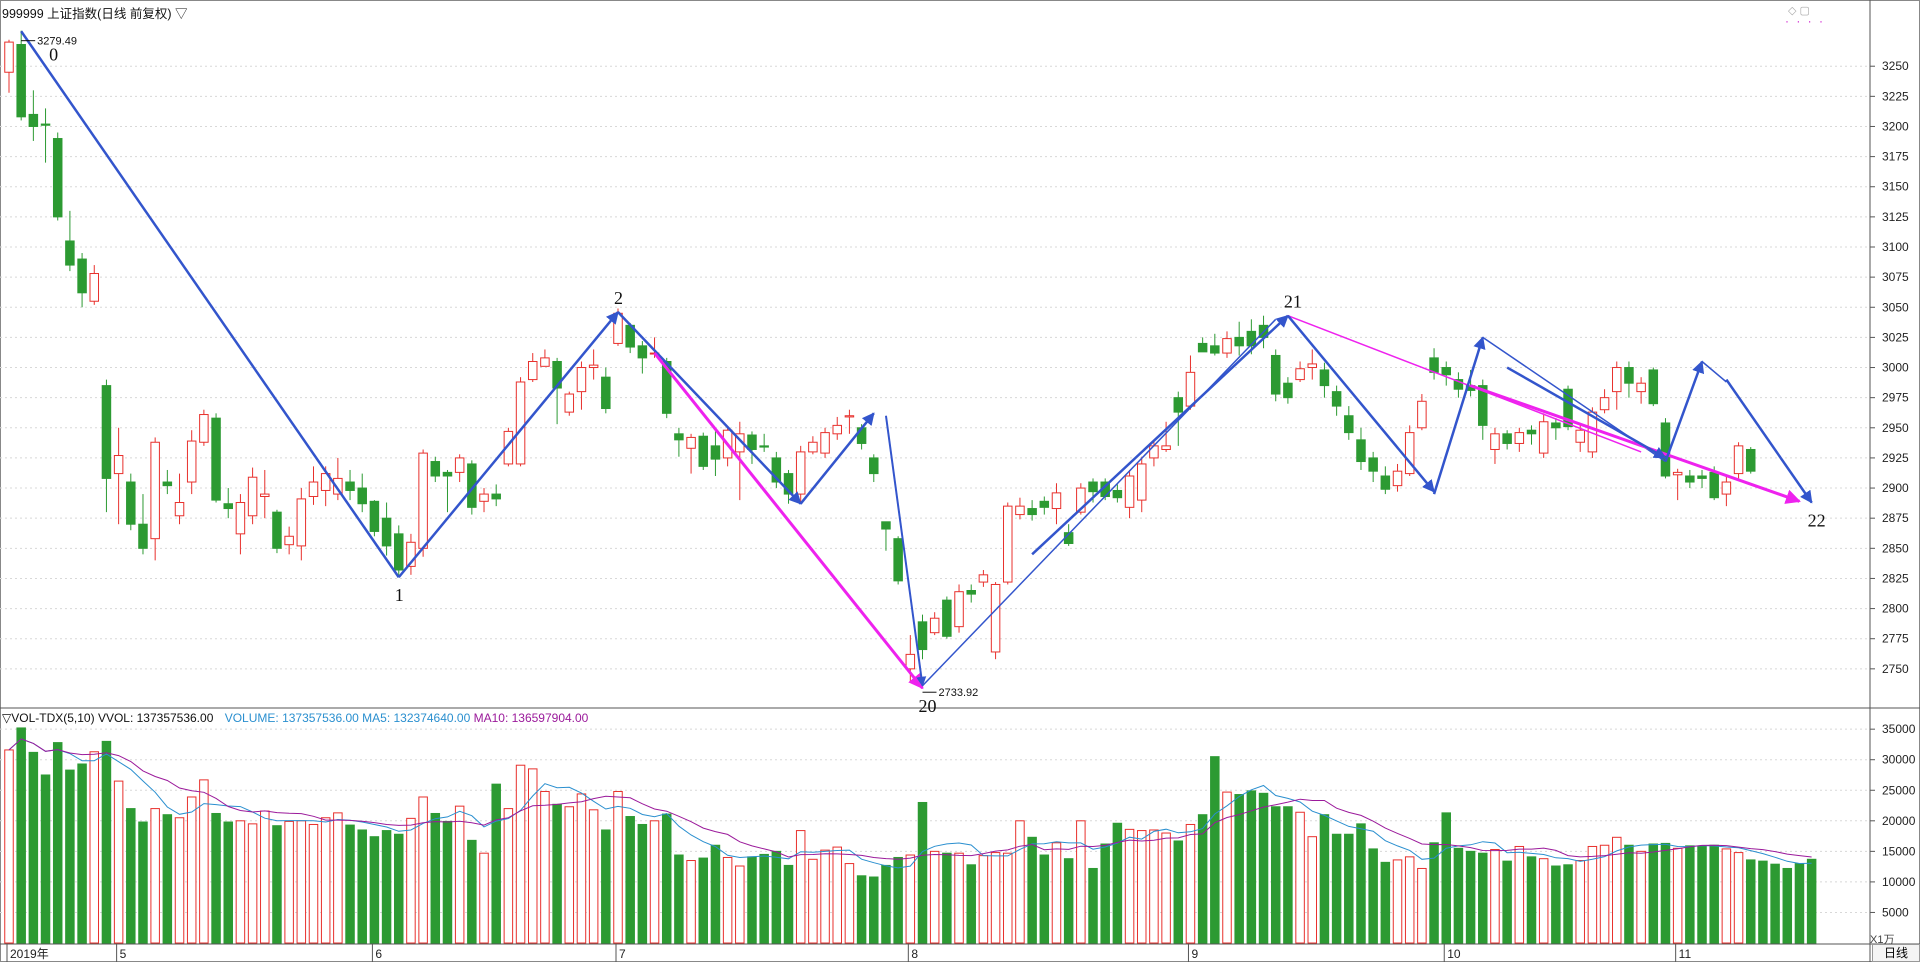  What do you see at coordinates (1882, 940) in the screenshot?
I see `volume-unit-label: X1万` at bounding box center [1882, 940].